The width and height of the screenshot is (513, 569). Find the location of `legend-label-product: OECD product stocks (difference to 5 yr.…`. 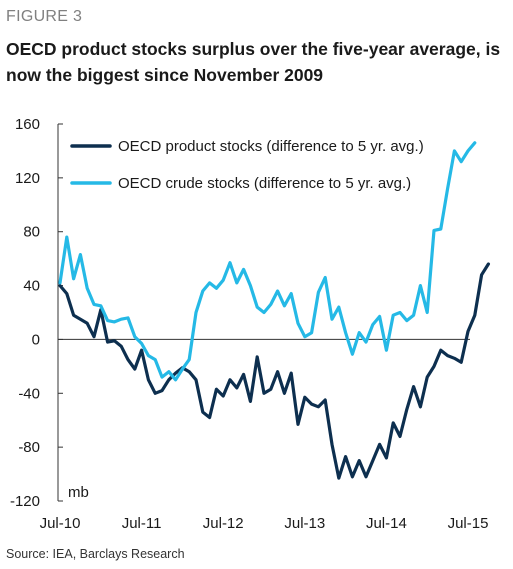

legend-label-product: OECD product stocks (difference to 5 yr.… is located at coordinates (271, 146).